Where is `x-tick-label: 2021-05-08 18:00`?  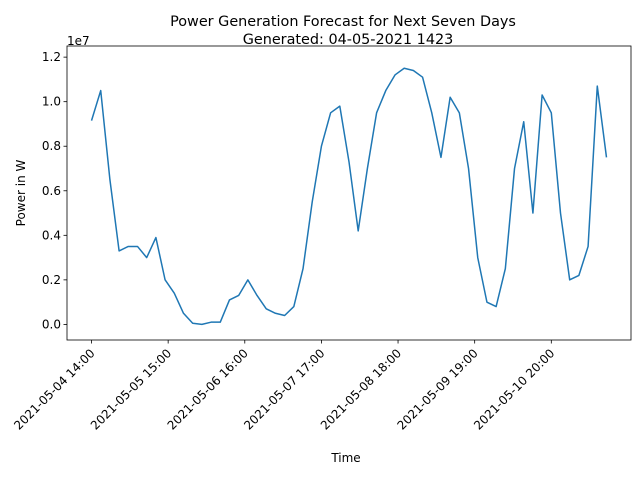 x-tick-label: 2021-05-08 18:00 is located at coordinates (361, 389).